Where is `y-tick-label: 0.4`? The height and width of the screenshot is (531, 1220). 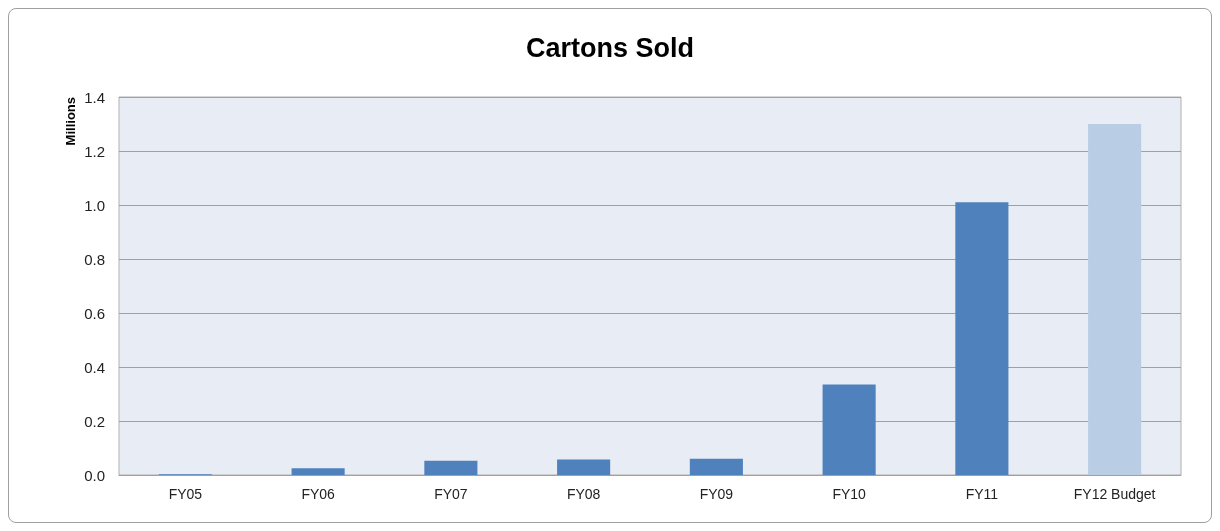
y-tick-label: 0.4 is located at coordinates (94, 367).